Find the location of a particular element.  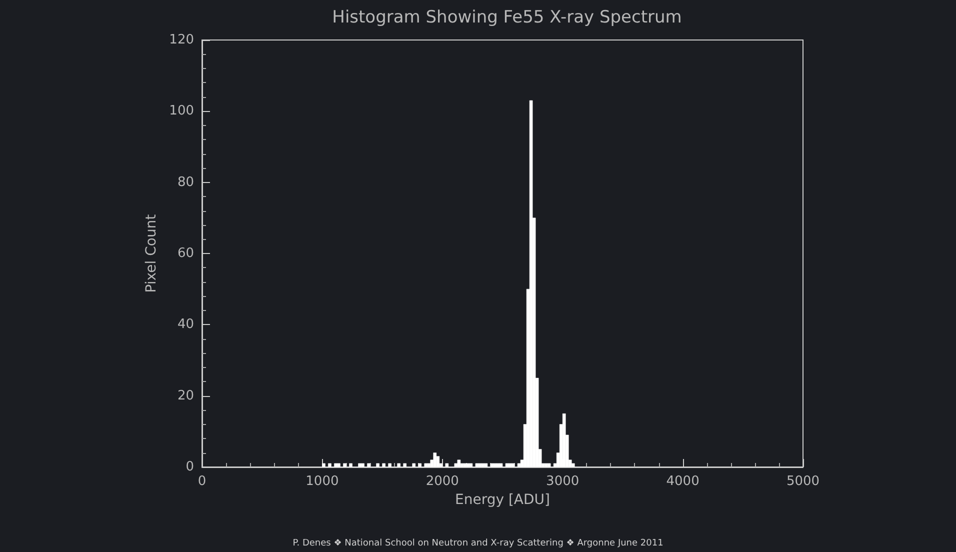

y-tick-label: 20 is located at coordinates (185, 396).